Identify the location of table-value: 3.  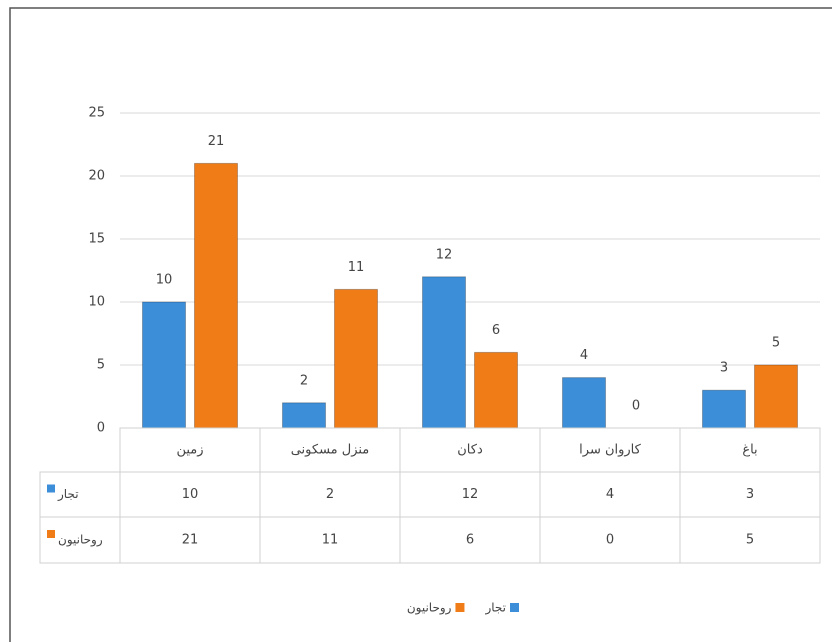
(750, 494).